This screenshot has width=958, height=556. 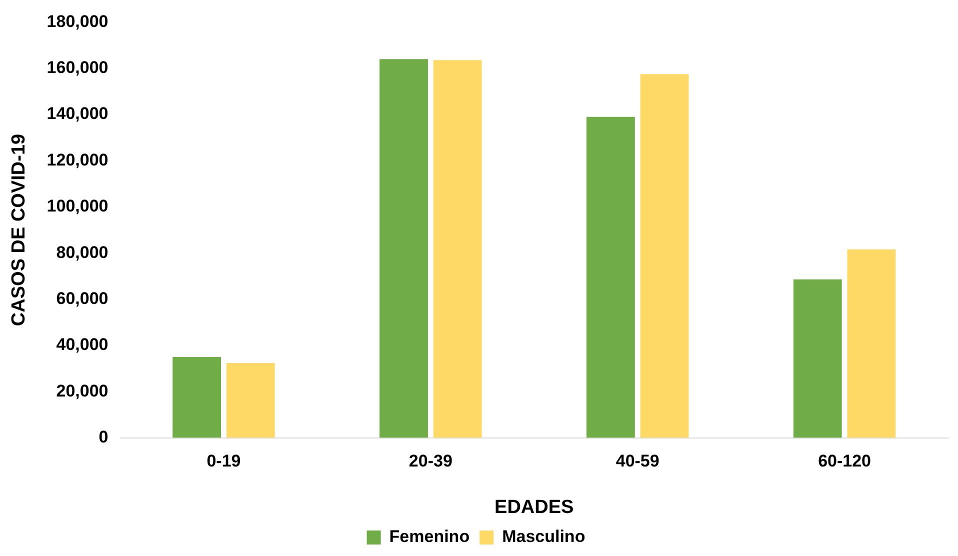 What do you see at coordinates (844, 461) in the screenshot?
I see `x-tick-label: 60-120` at bounding box center [844, 461].